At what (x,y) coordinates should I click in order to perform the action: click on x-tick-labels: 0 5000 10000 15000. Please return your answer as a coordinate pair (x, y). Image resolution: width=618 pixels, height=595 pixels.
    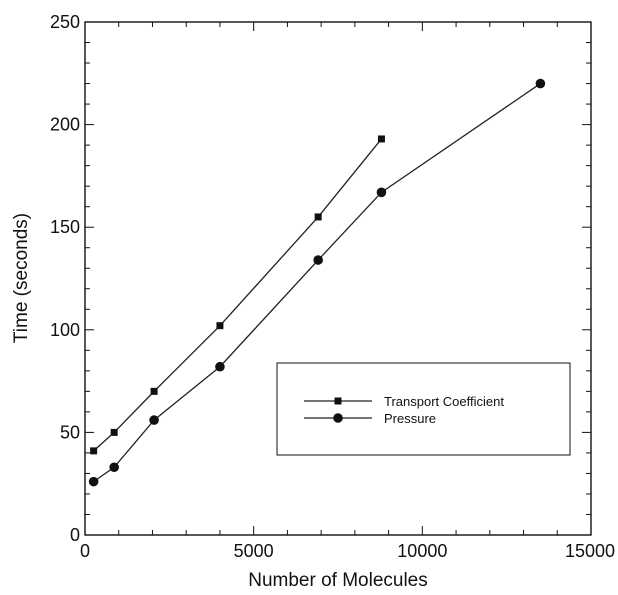
    Looking at the image, I should click on (347, 551).